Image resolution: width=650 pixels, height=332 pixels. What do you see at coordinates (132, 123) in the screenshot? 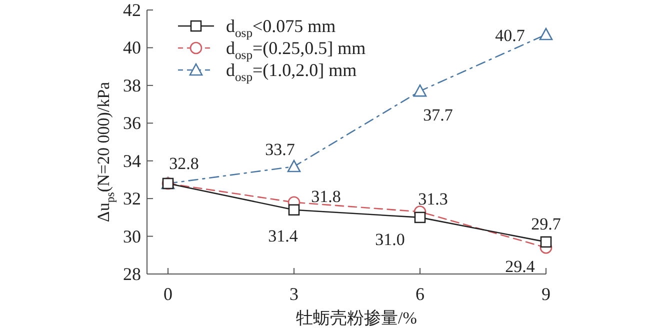
I see `y-tick-label: 36` at bounding box center [132, 123].